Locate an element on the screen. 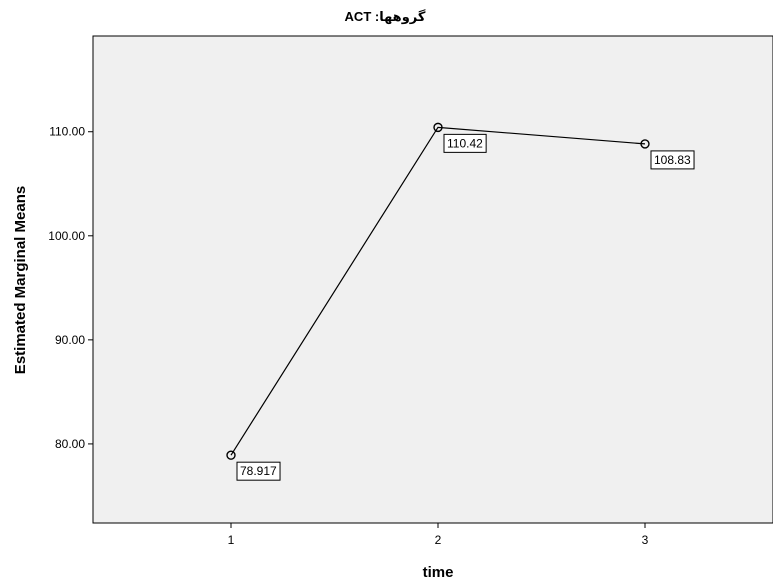 The height and width of the screenshot is (580, 773). data-label: 110.42 is located at coordinates (465, 143).